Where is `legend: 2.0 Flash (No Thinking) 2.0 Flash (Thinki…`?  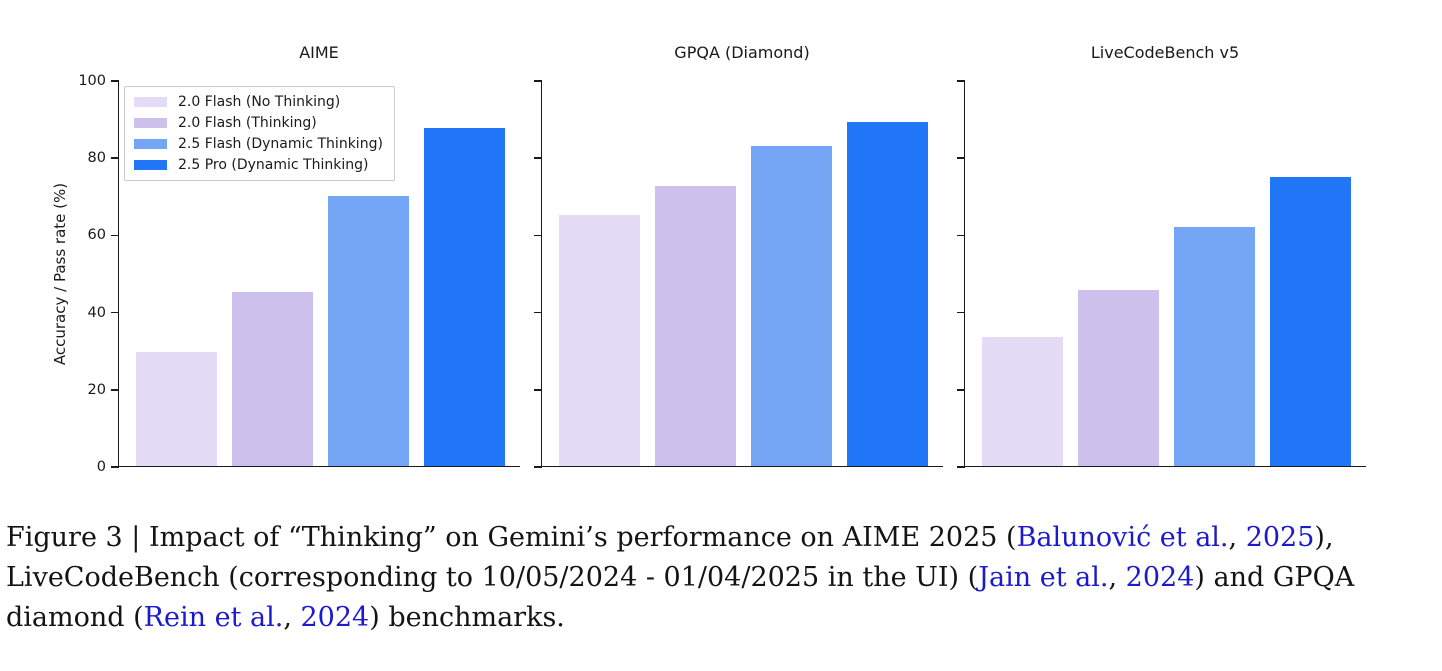
legend: 2.0 Flash (No Thinking) 2.0 Flash (Thinki… is located at coordinates (259, 133).